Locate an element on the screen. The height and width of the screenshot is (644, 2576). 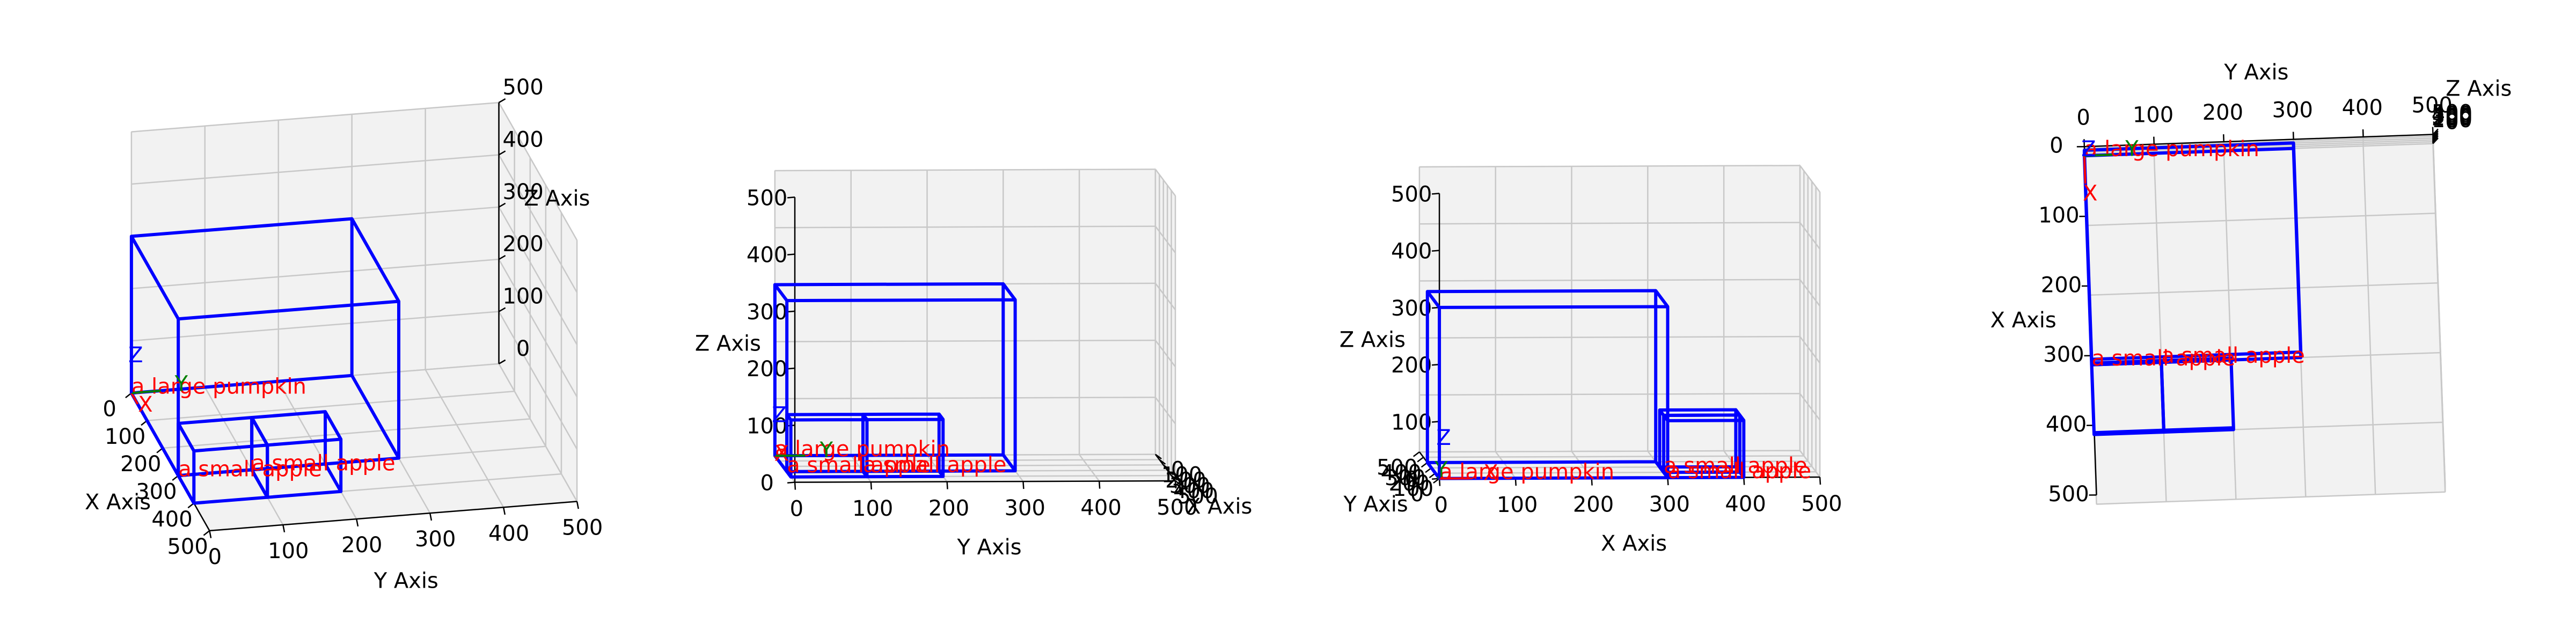
y-tick-label: 400 is located at coordinates (1401, 472).